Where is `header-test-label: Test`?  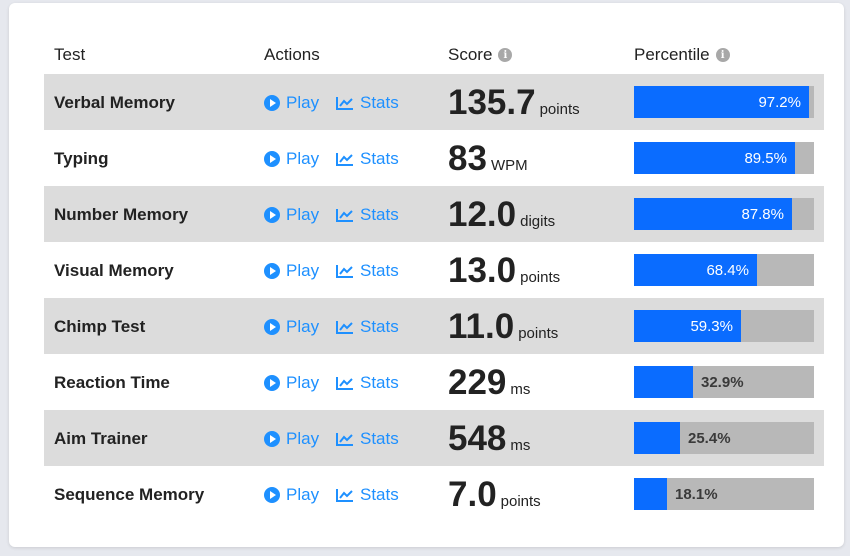
header-test-label: Test is located at coordinates (70, 54).